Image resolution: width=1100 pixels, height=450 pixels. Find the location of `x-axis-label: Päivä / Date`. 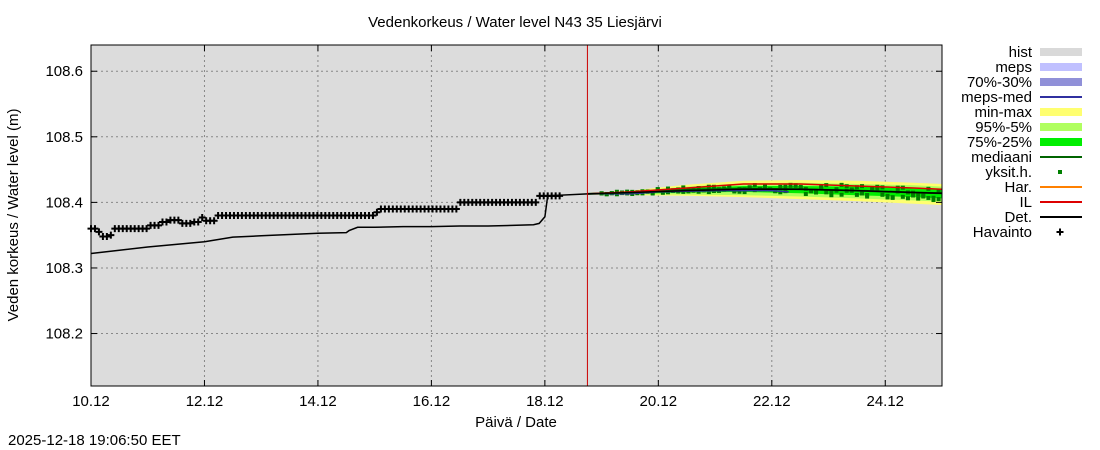

x-axis-label: Päivä / Date is located at coordinates (516, 422).